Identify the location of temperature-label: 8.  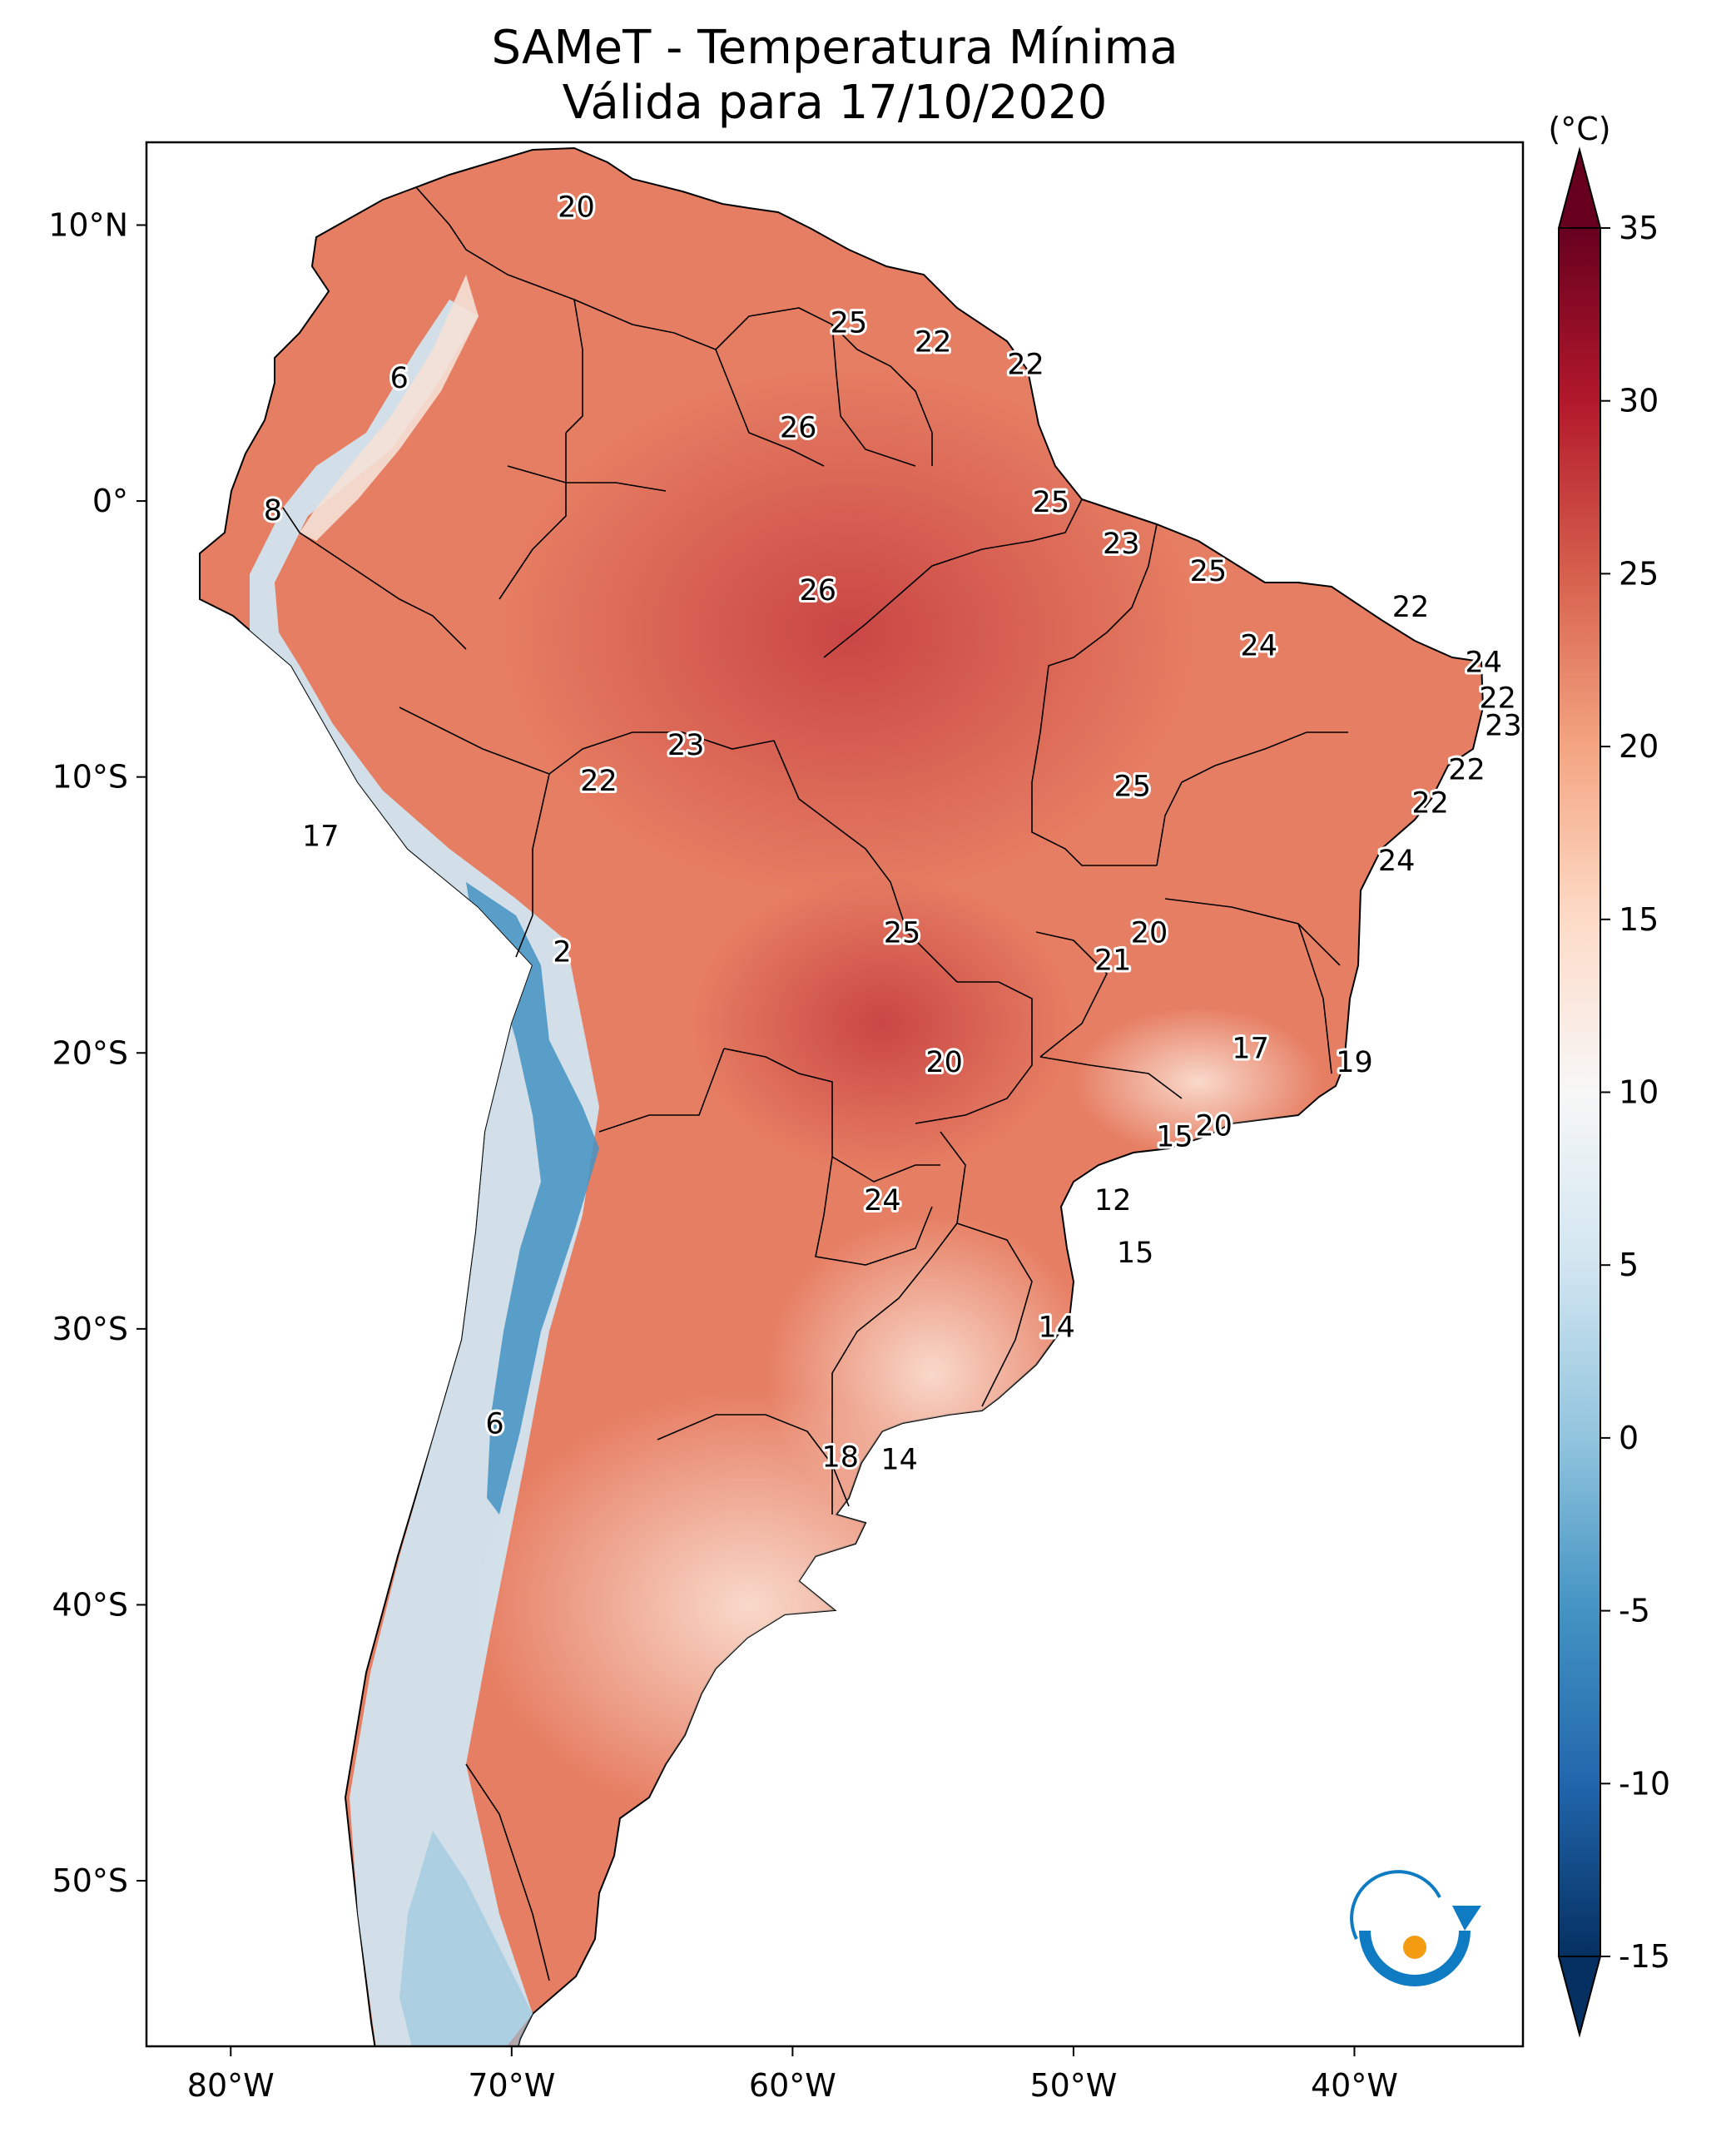
(273, 511).